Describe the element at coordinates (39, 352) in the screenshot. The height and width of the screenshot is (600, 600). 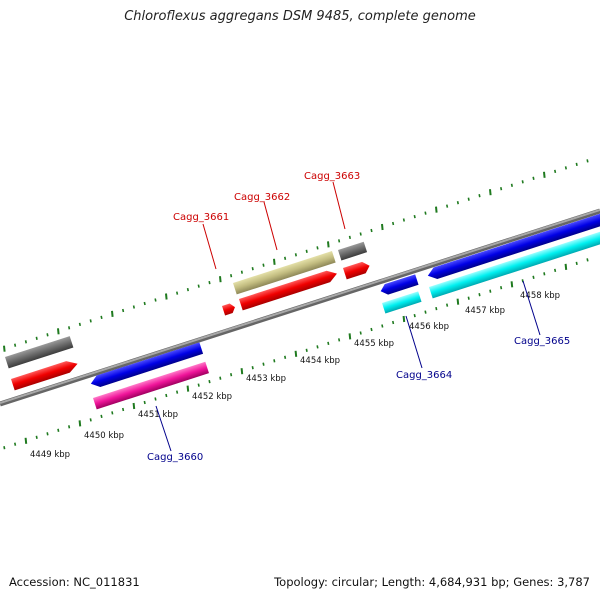
I see `gene-feature-gray-left` at that location.